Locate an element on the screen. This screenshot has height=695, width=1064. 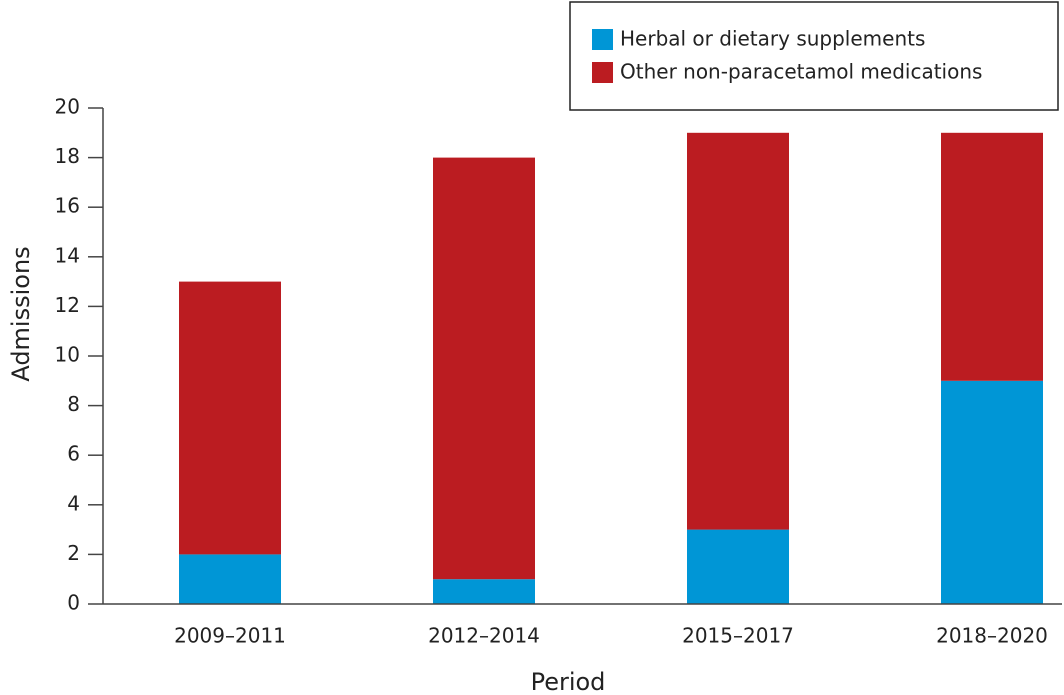
y-axis-title: Admissions is located at coordinates (21, 313).